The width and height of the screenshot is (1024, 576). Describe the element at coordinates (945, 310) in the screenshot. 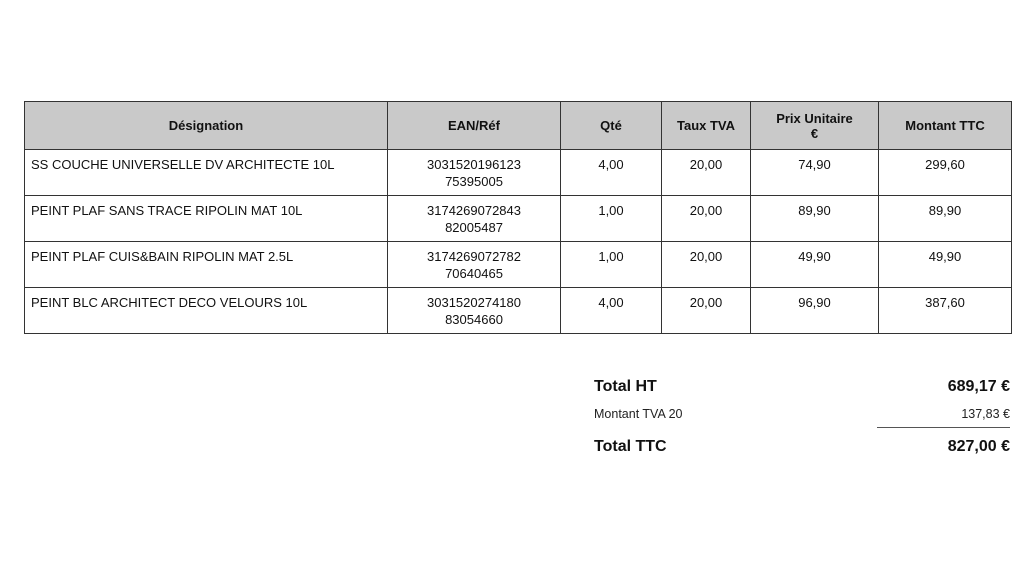

I see `cell-amount-ttc: 387,60` at that location.